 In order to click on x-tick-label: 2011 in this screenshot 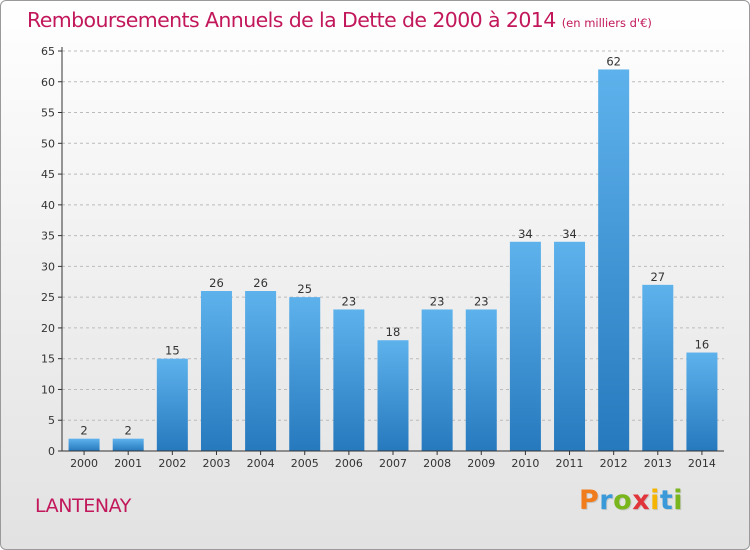, I will do `click(570, 463)`.